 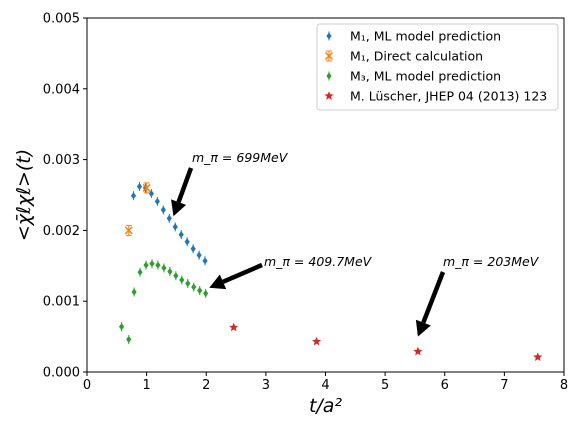 I want to click on legend-entry-1: M₁, Direct calculation, so click(x=403, y=56).